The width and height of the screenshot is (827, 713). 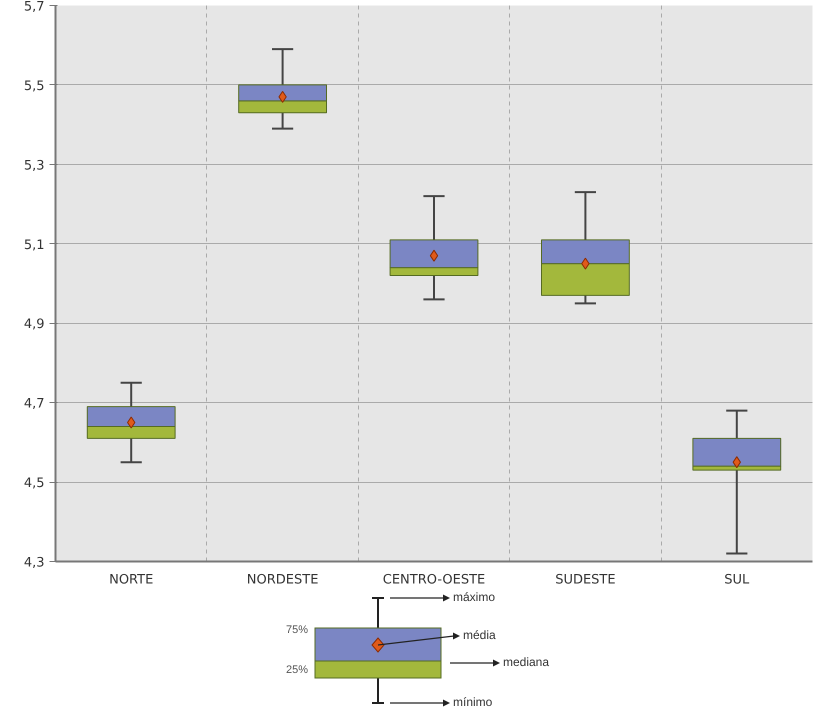 What do you see at coordinates (34, 7) in the screenshot?
I see `y-tick-label: 5,7` at bounding box center [34, 7].